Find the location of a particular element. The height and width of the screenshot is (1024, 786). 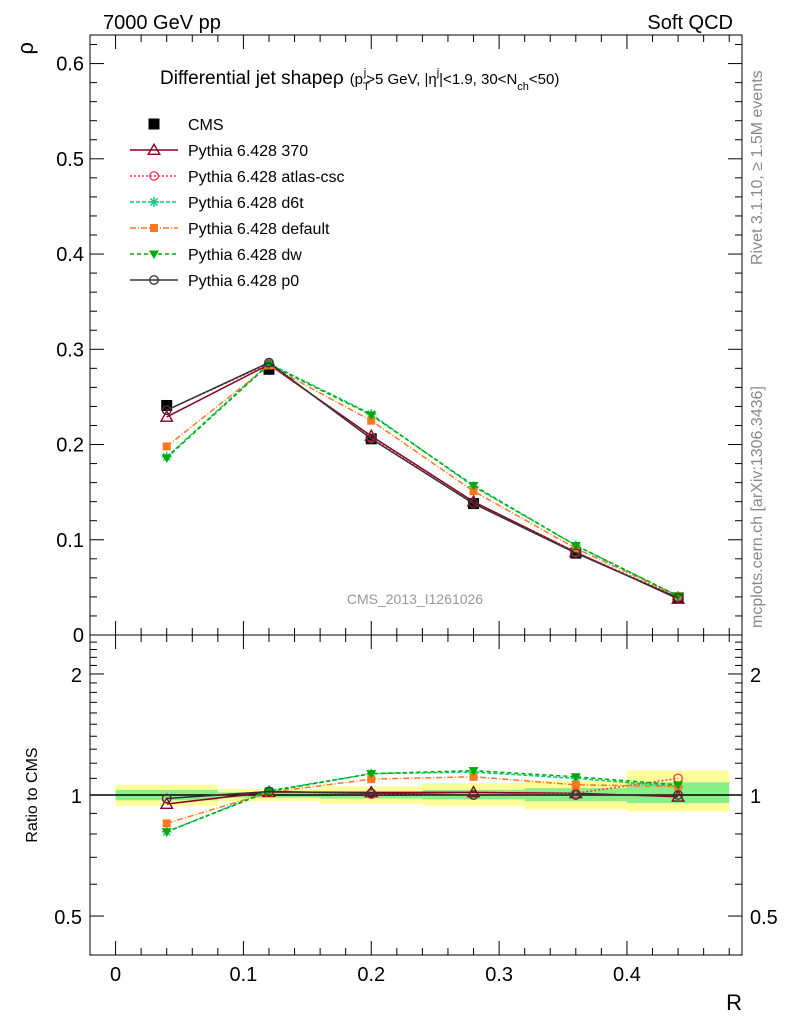

legend-item-0: CMS is located at coordinates (186, 125).